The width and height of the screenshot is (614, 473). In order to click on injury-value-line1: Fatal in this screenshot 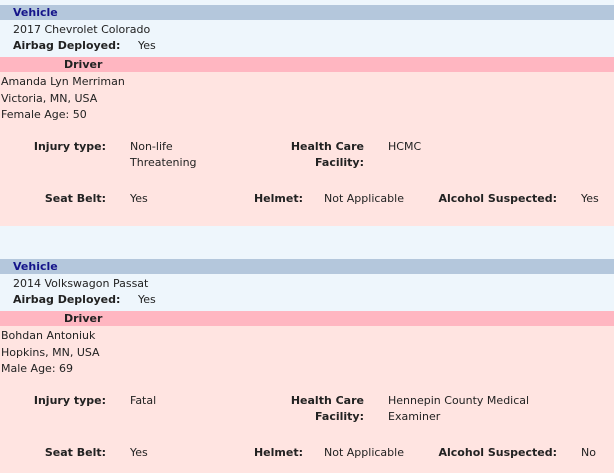, I will do `click(143, 400)`.